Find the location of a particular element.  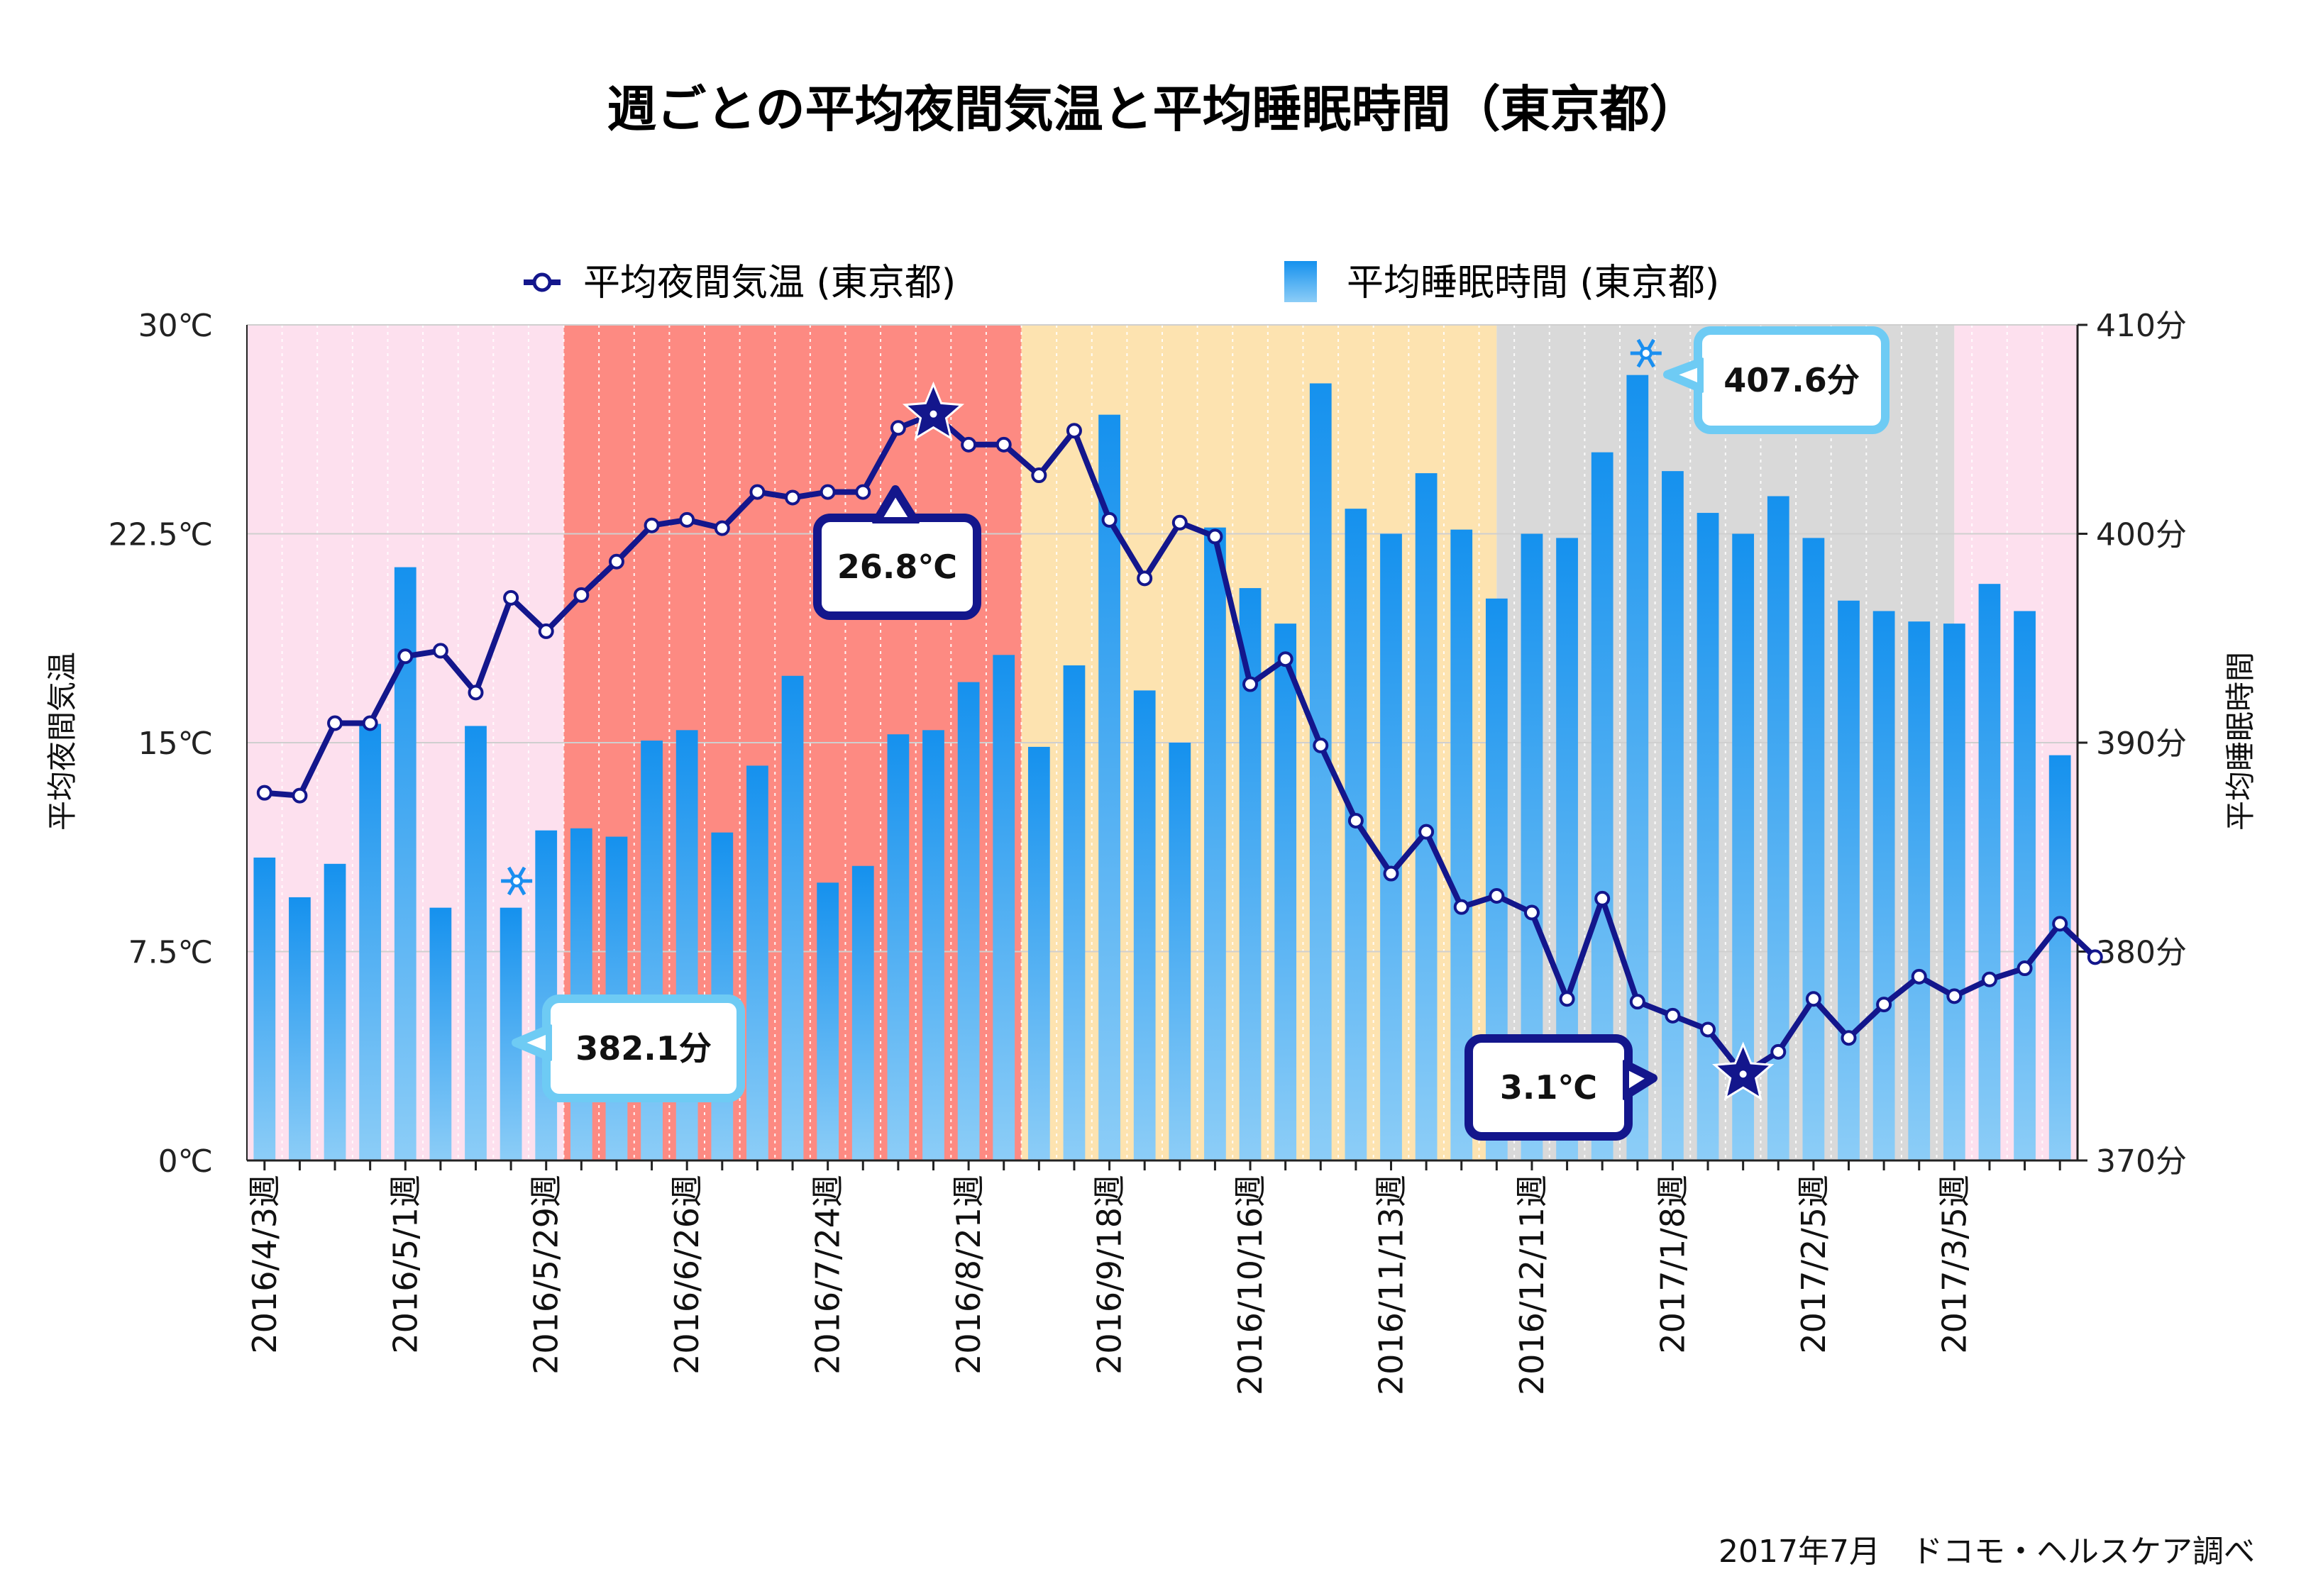

x-tick-label: 2016/4/3週 is located at coordinates (265, 1264).